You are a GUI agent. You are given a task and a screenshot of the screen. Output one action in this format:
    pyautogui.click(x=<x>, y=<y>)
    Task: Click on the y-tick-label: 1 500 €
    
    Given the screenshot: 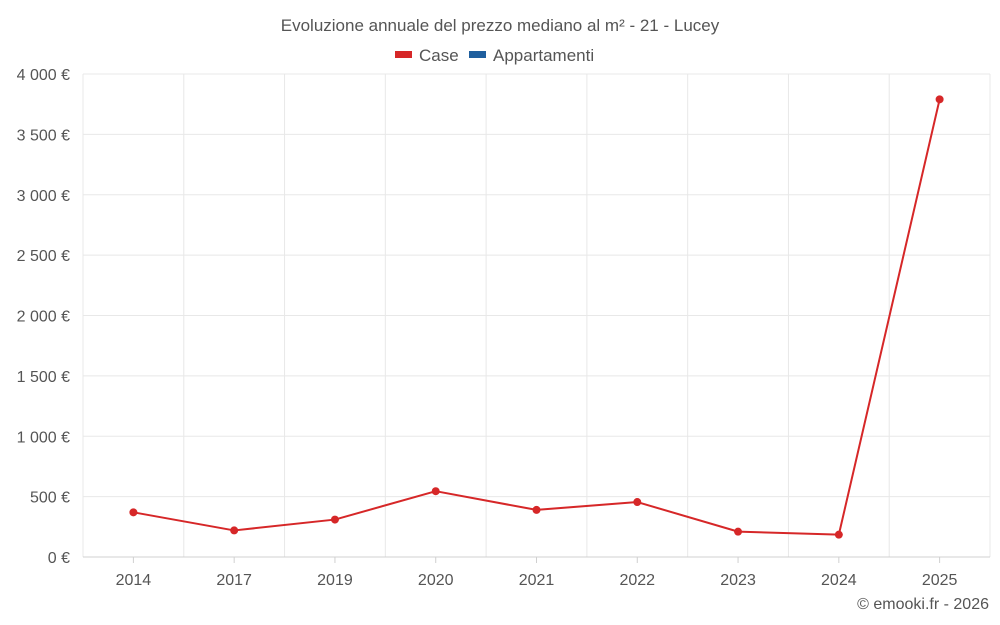 What is the action you would take?
    pyautogui.click(x=43, y=377)
    